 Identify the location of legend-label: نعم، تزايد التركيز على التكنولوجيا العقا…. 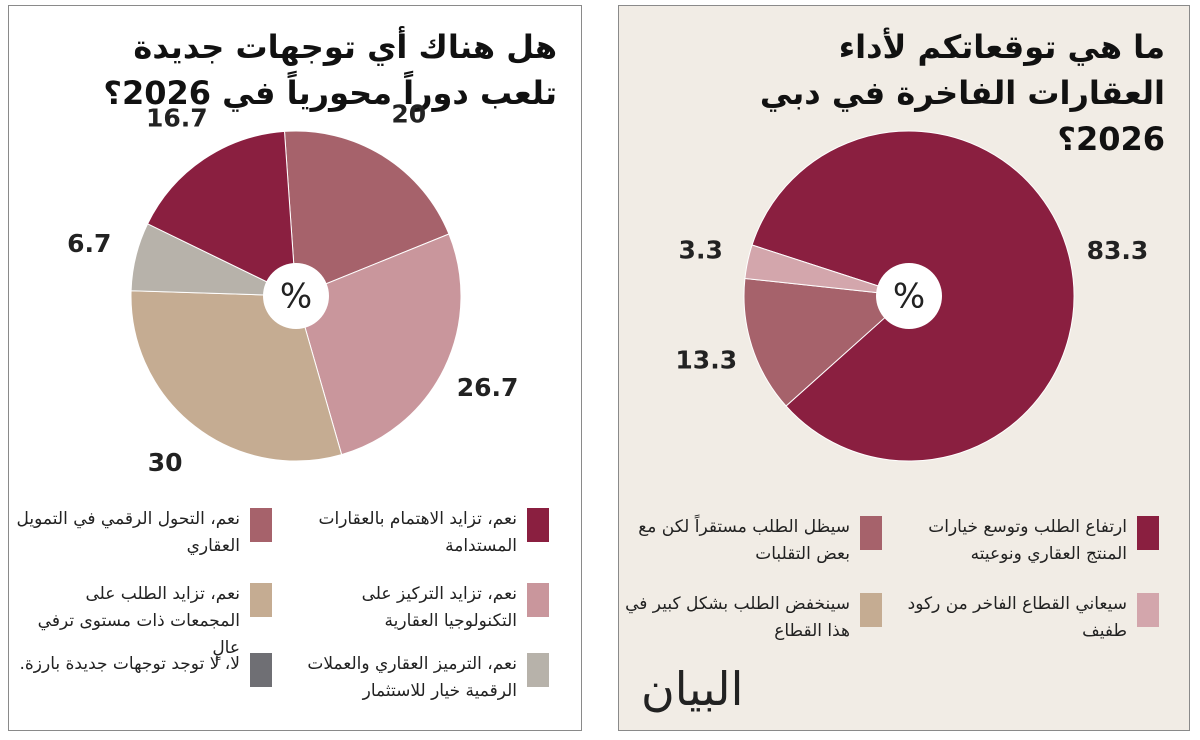
(439, 607).